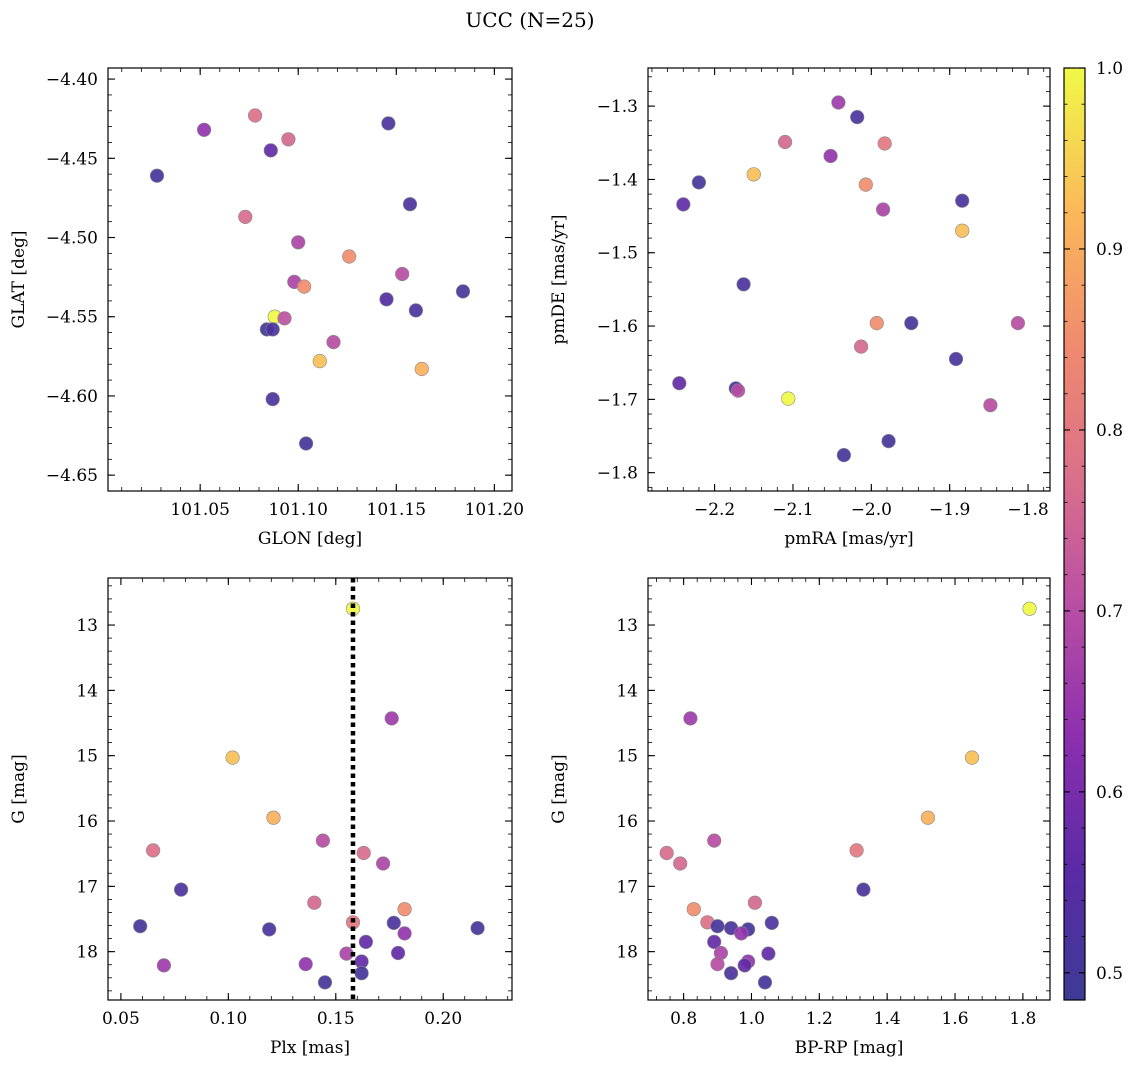  Describe the element at coordinates (297, 510) in the screenshot. I see `x-tick-label: 101.10` at that location.